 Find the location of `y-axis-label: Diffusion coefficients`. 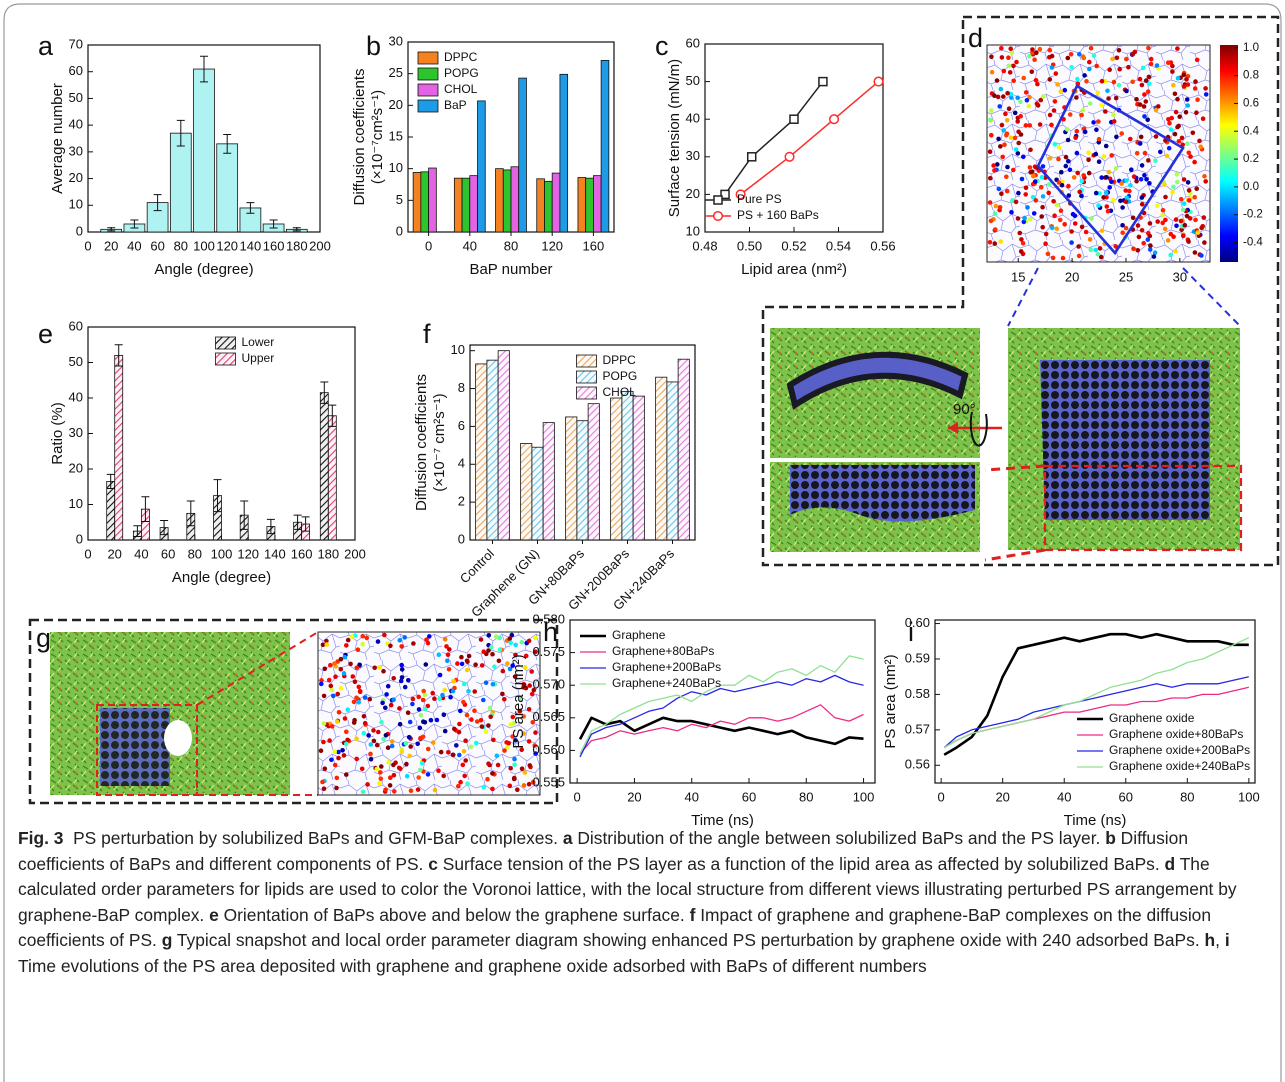

y-axis-label: Diffusion coefficients is located at coordinates (421, 442).